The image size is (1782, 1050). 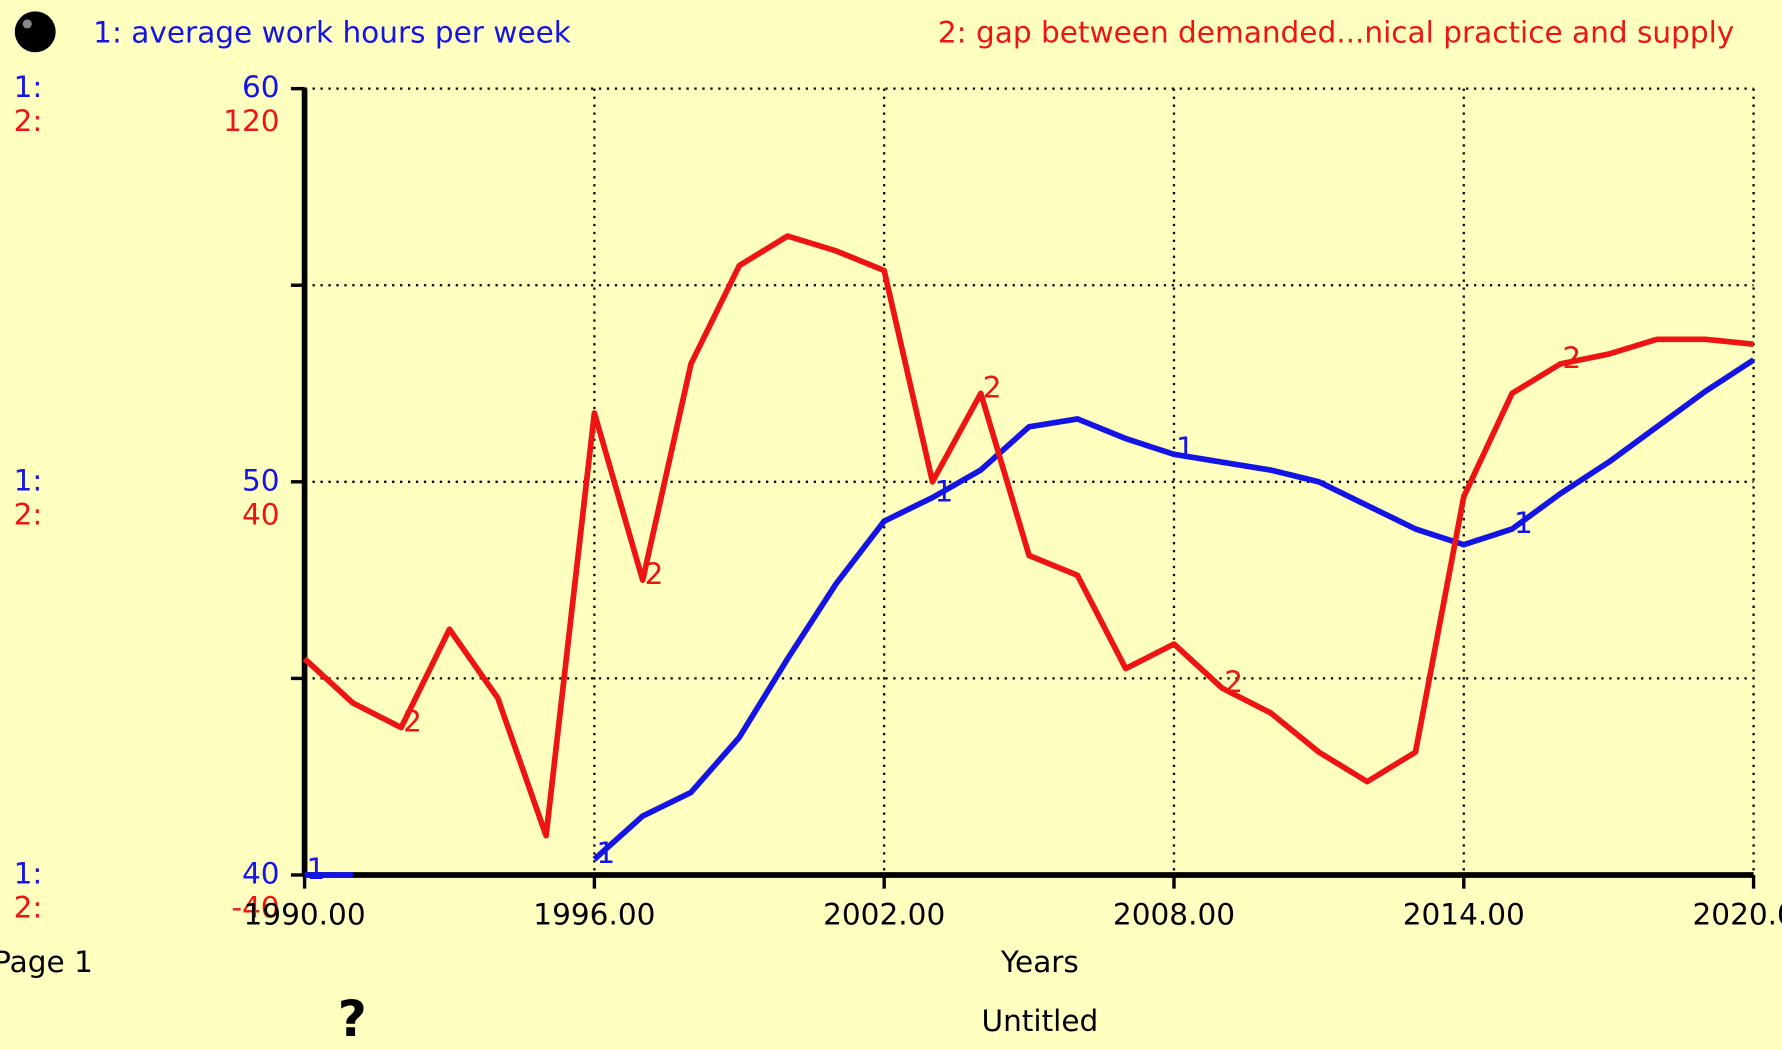 I want to click on x-tick-label: 2002.00, so click(x=884, y=914).